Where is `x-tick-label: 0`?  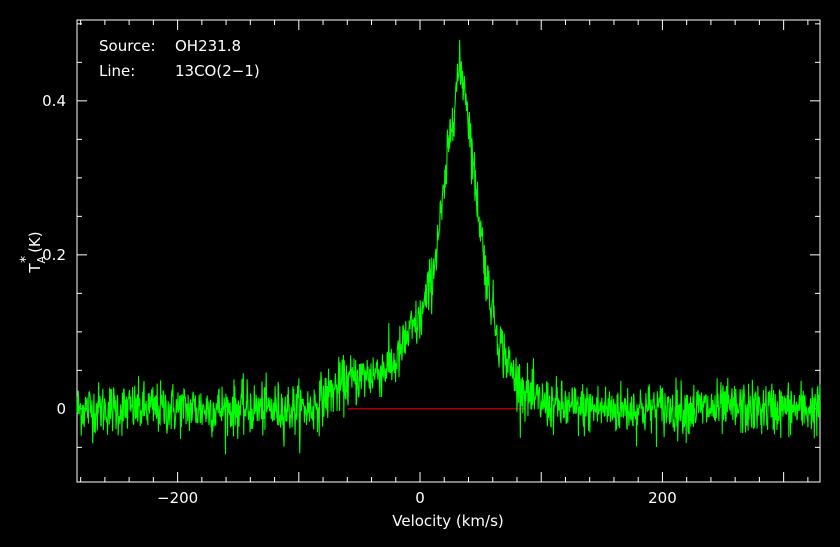
x-tick-label: 0 is located at coordinates (420, 498).